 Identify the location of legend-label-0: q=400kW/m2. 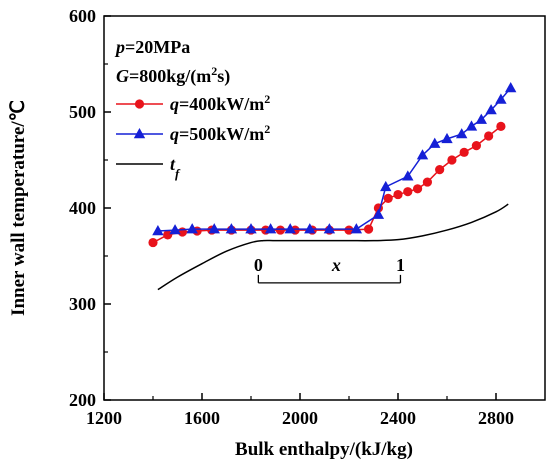
(220, 103).